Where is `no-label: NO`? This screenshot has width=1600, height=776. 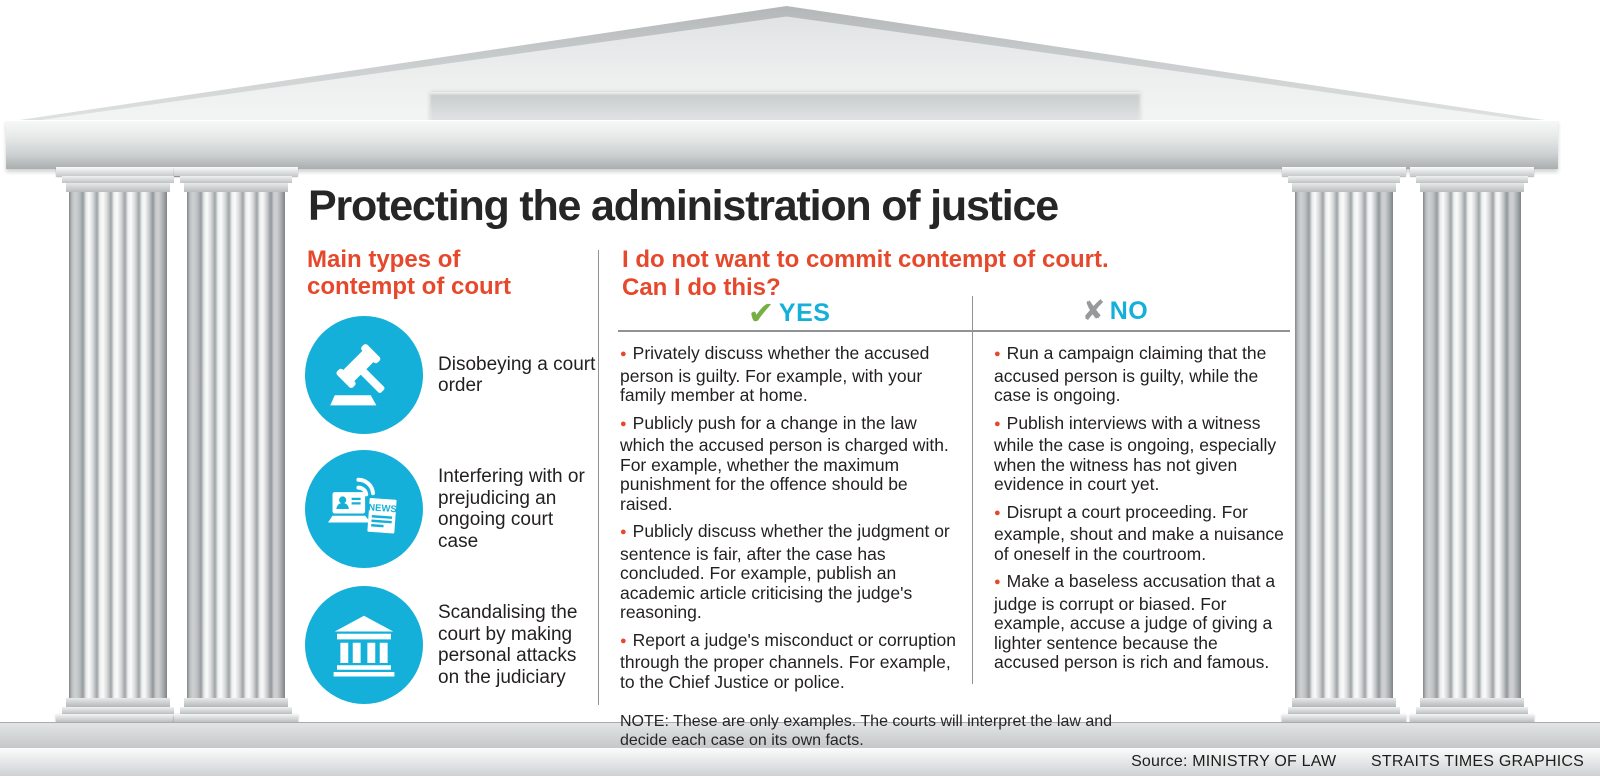 no-label: NO is located at coordinates (1129, 311).